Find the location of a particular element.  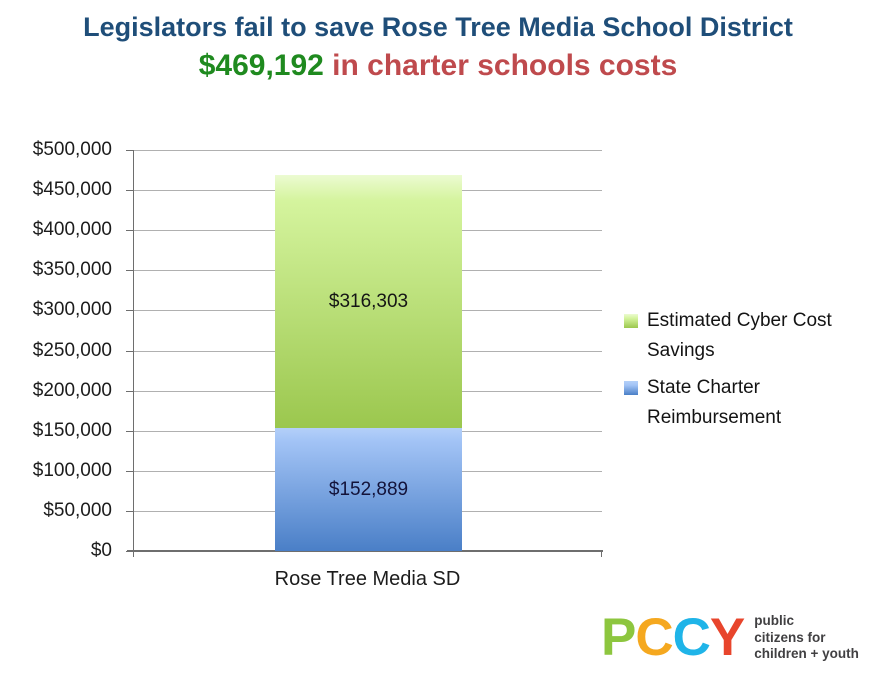

y-axis-line is located at coordinates (133, 353).